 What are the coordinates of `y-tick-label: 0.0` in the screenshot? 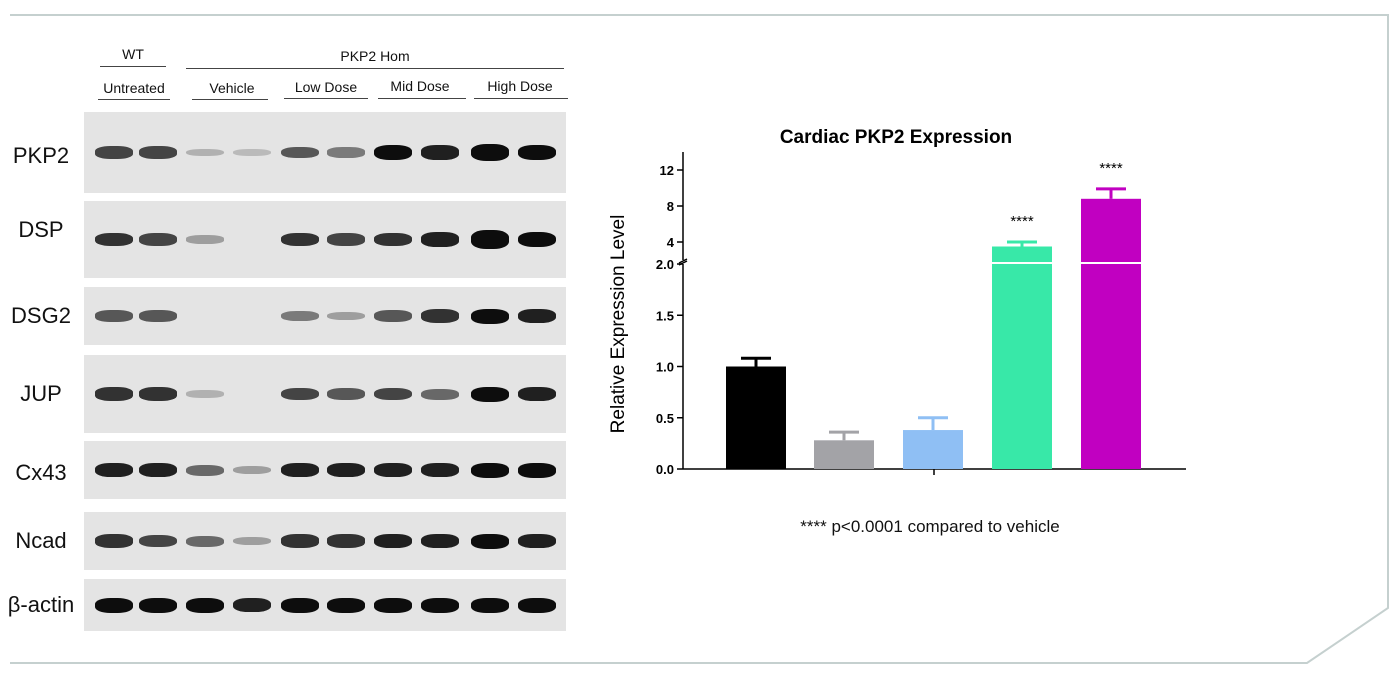 It's located at (665, 469).